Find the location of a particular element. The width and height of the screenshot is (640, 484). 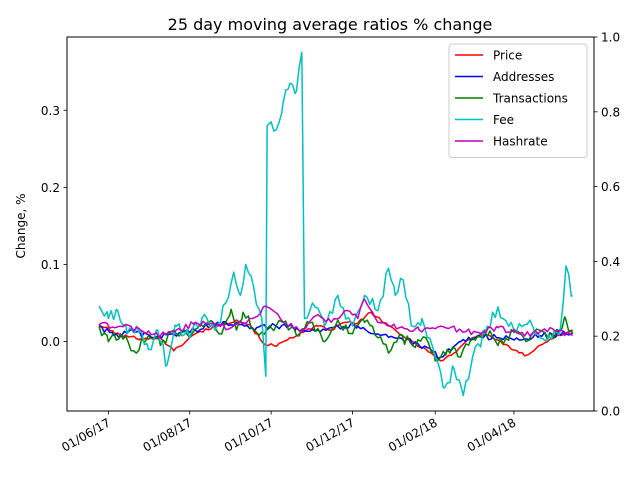

y2-tick-label: 0.4 is located at coordinates (610, 262).